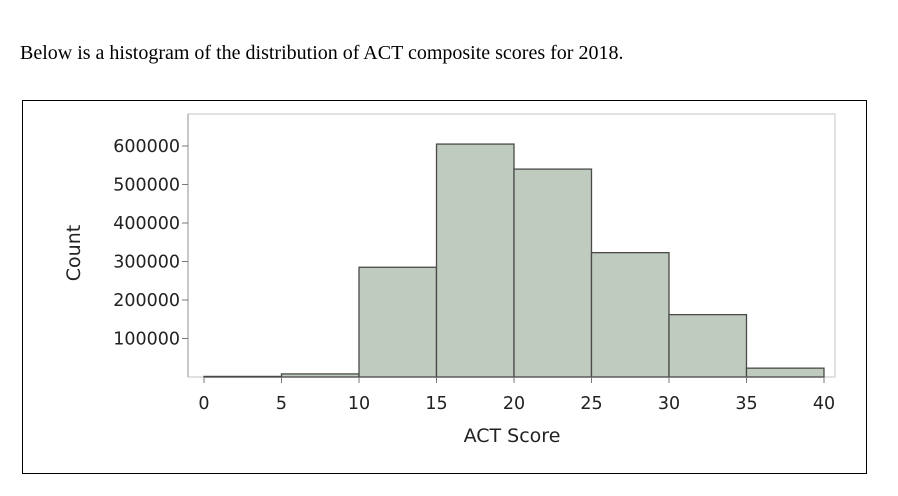  Describe the element at coordinates (512, 436) in the screenshot. I see `x-axis-label: ACT Score` at that location.